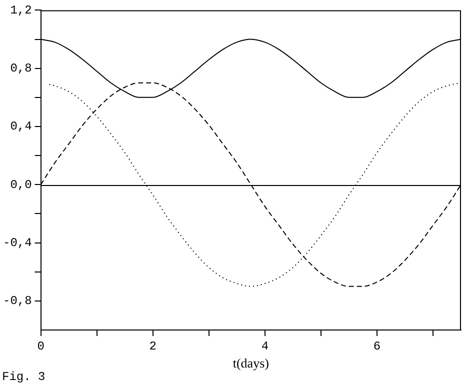 The width and height of the screenshot is (465, 390). What do you see at coordinates (152, 346) in the screenshot?
I see `x-tick-label: 2` at bounding box center [152, 346].